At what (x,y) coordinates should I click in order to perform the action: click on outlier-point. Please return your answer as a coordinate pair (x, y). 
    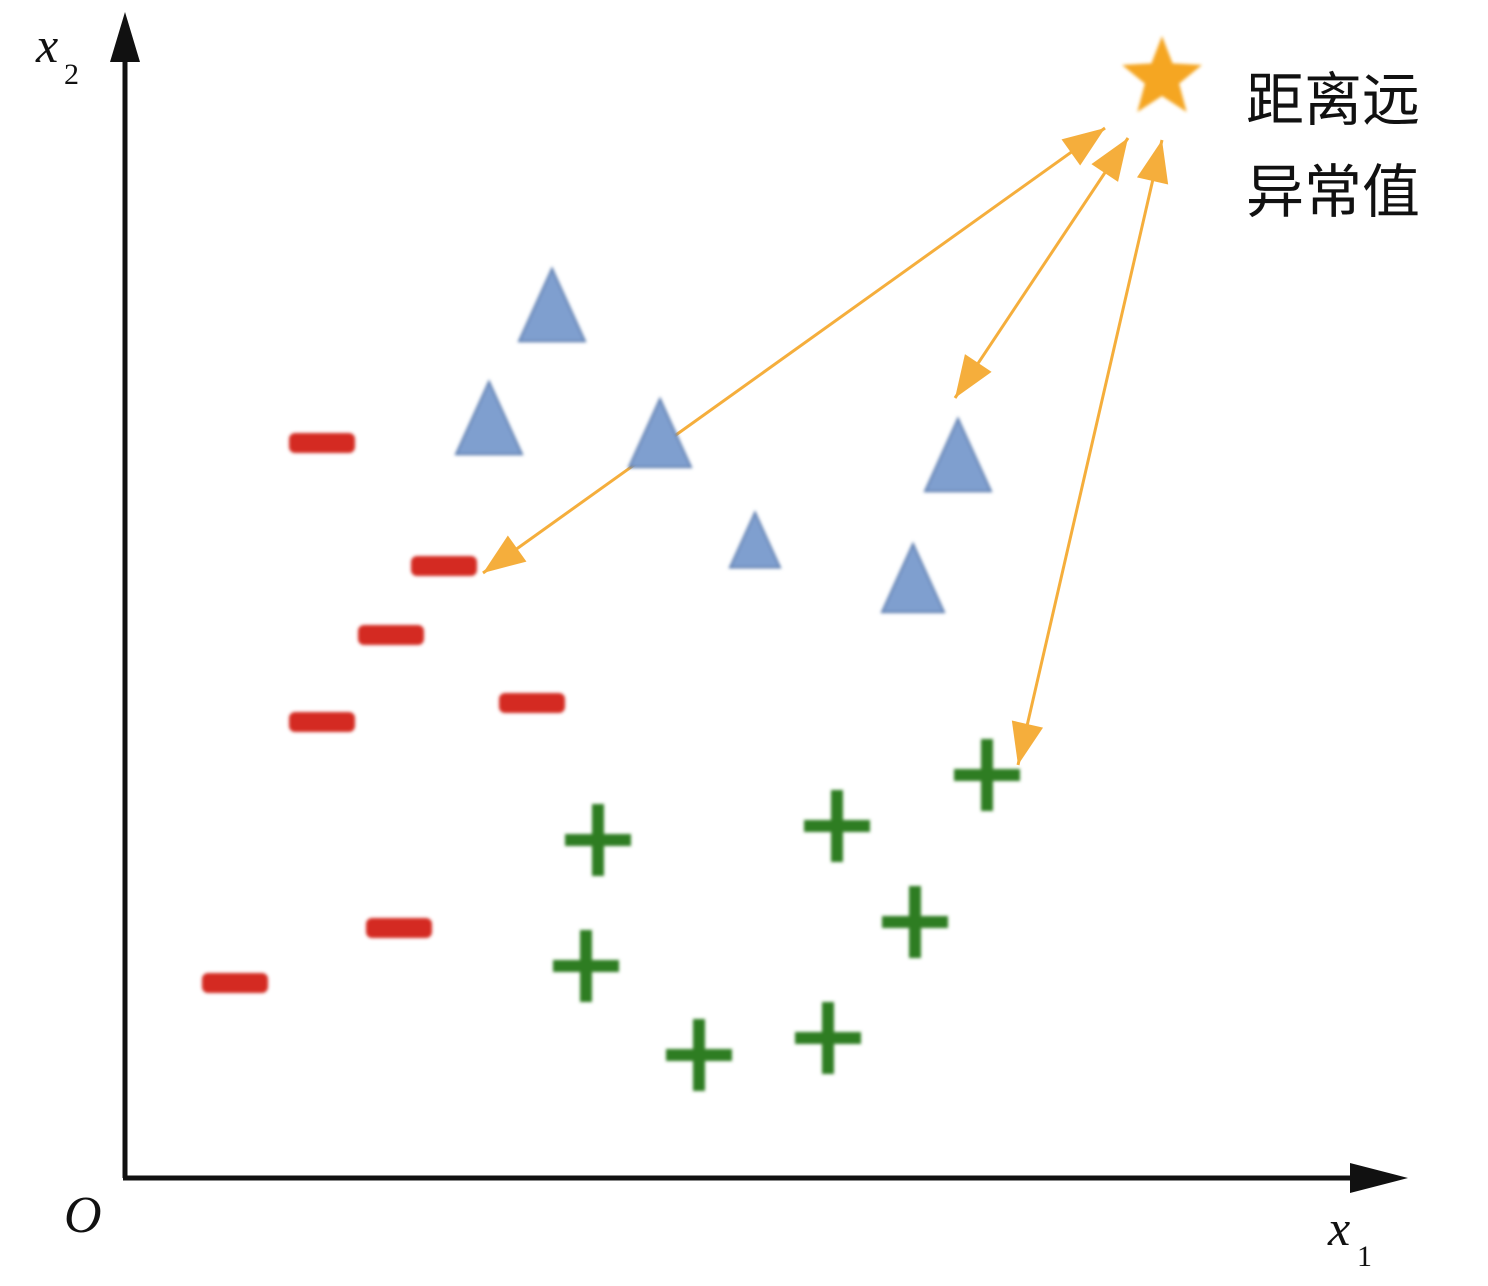
    Looking at the image, I should click on (1162, 74).